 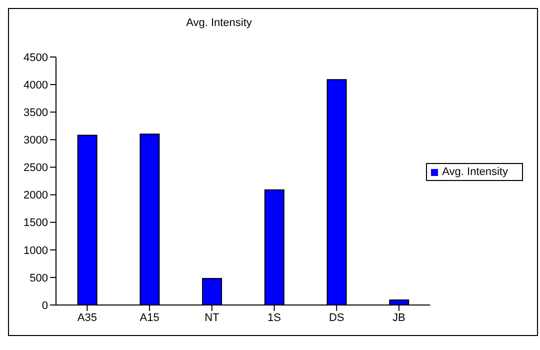 What do you see at coordinates (36, 58) in the screenshot?
I see `y-tick-label: 4500` at bounding box center [36, 58].